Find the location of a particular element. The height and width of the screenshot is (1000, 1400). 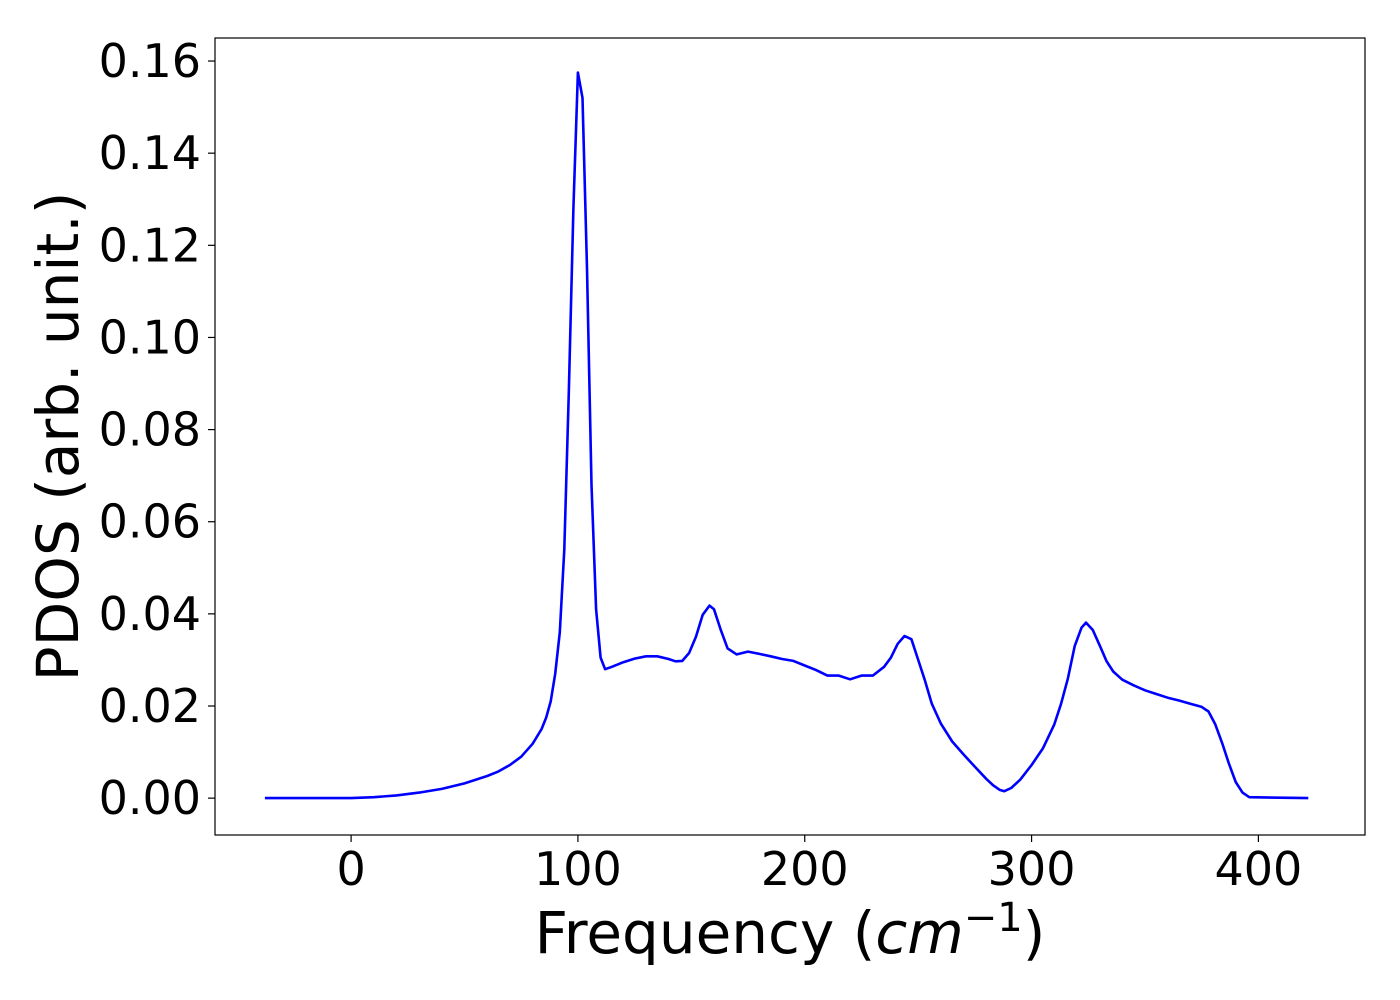

x-axis-label-text: Frequency ( is located at coordinates (705, 933).